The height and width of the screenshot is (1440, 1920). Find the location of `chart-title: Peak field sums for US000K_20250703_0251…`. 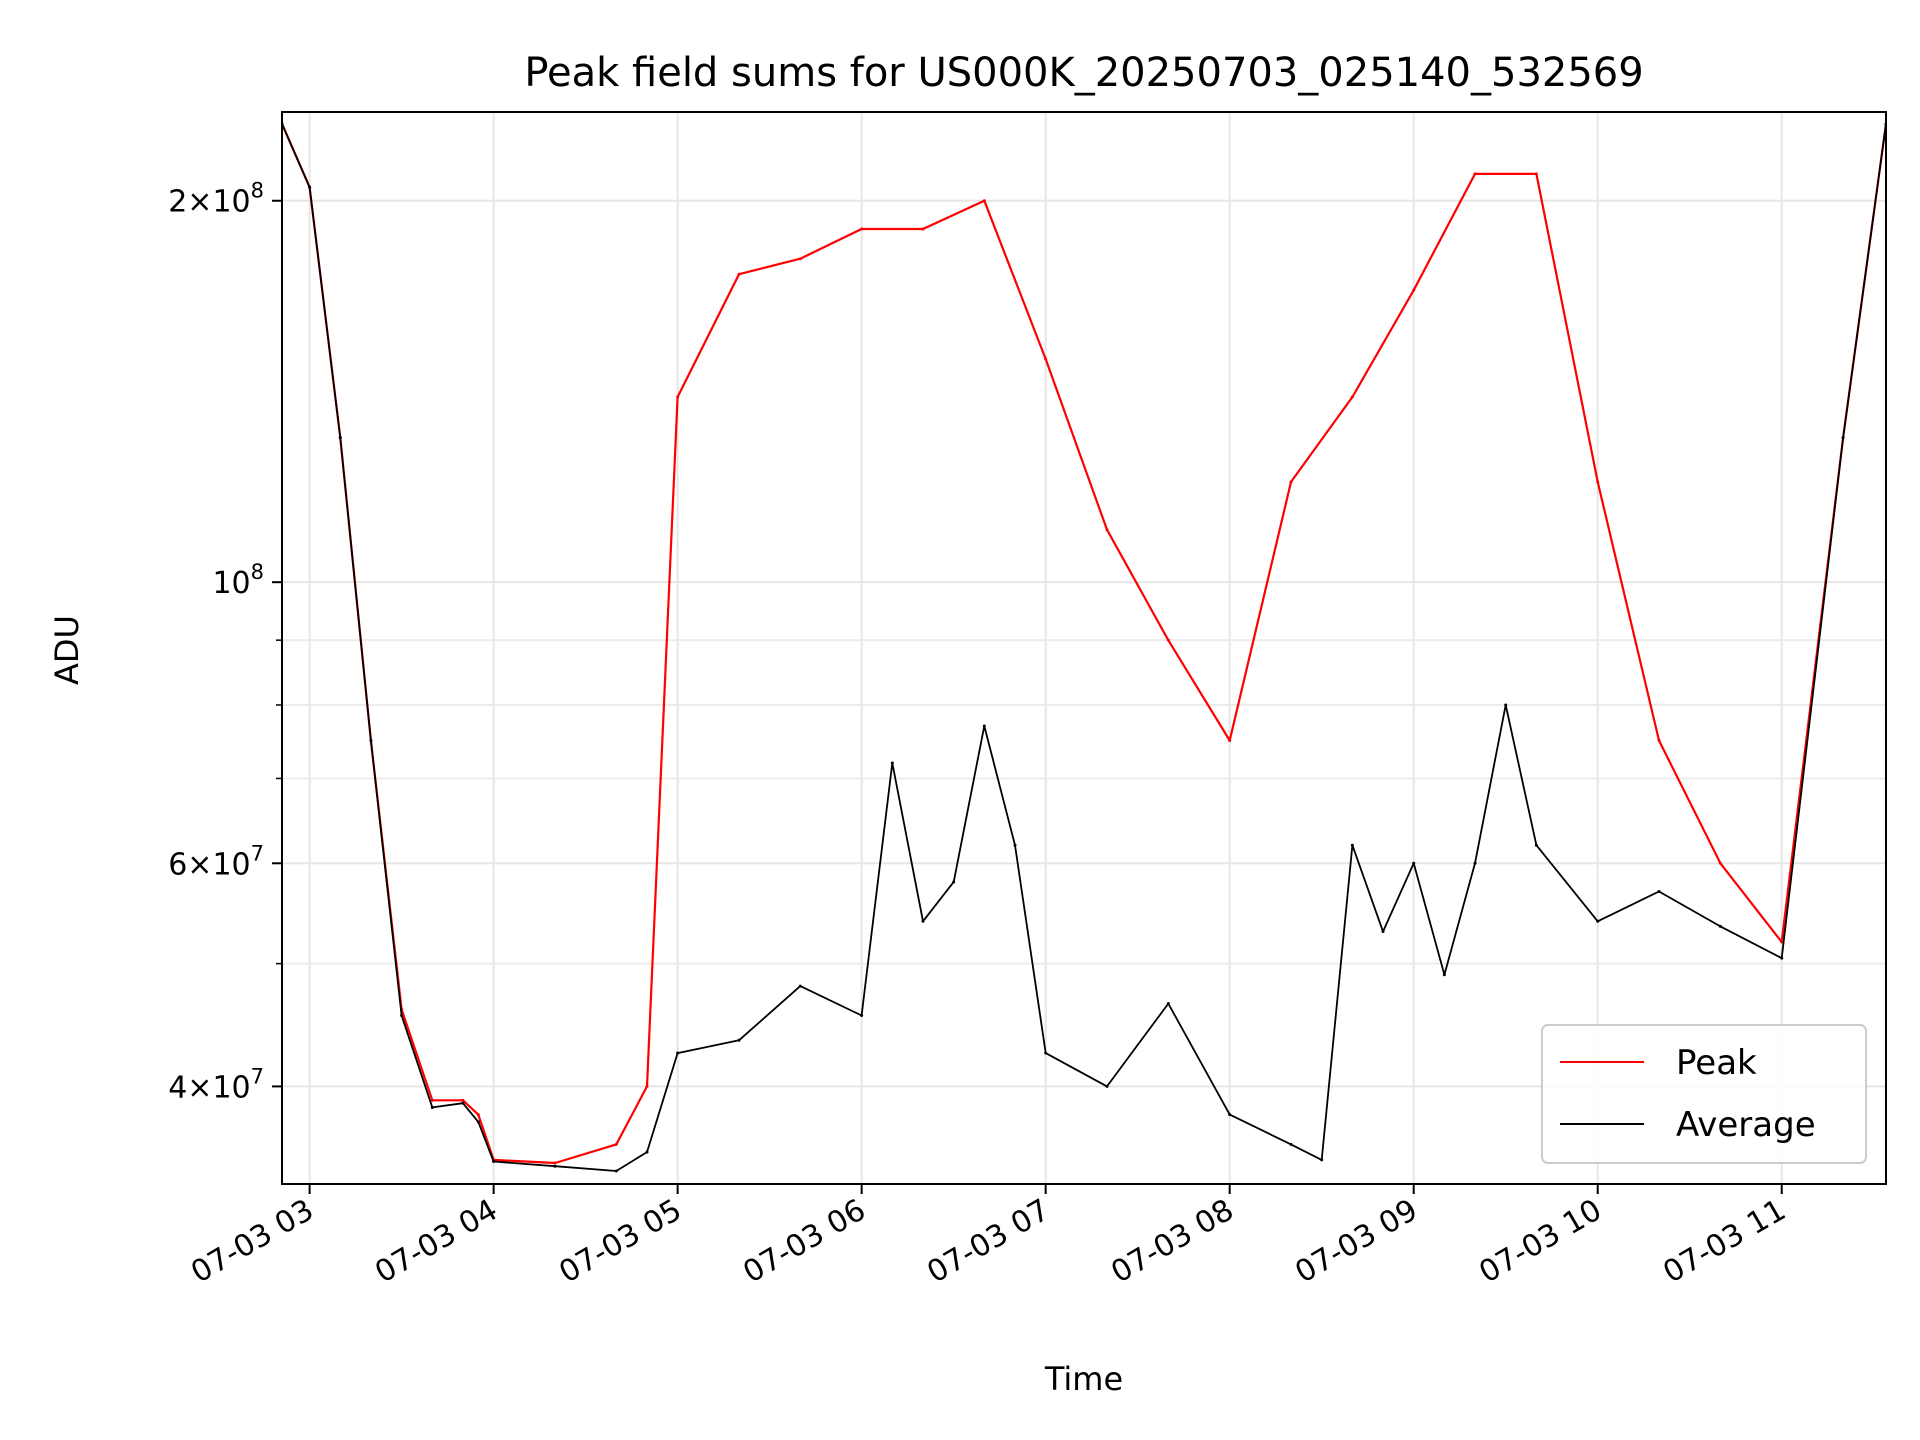

chart-title: Peak field sums for US000K_20250703_0251… is located at coordinates (1083, 73).